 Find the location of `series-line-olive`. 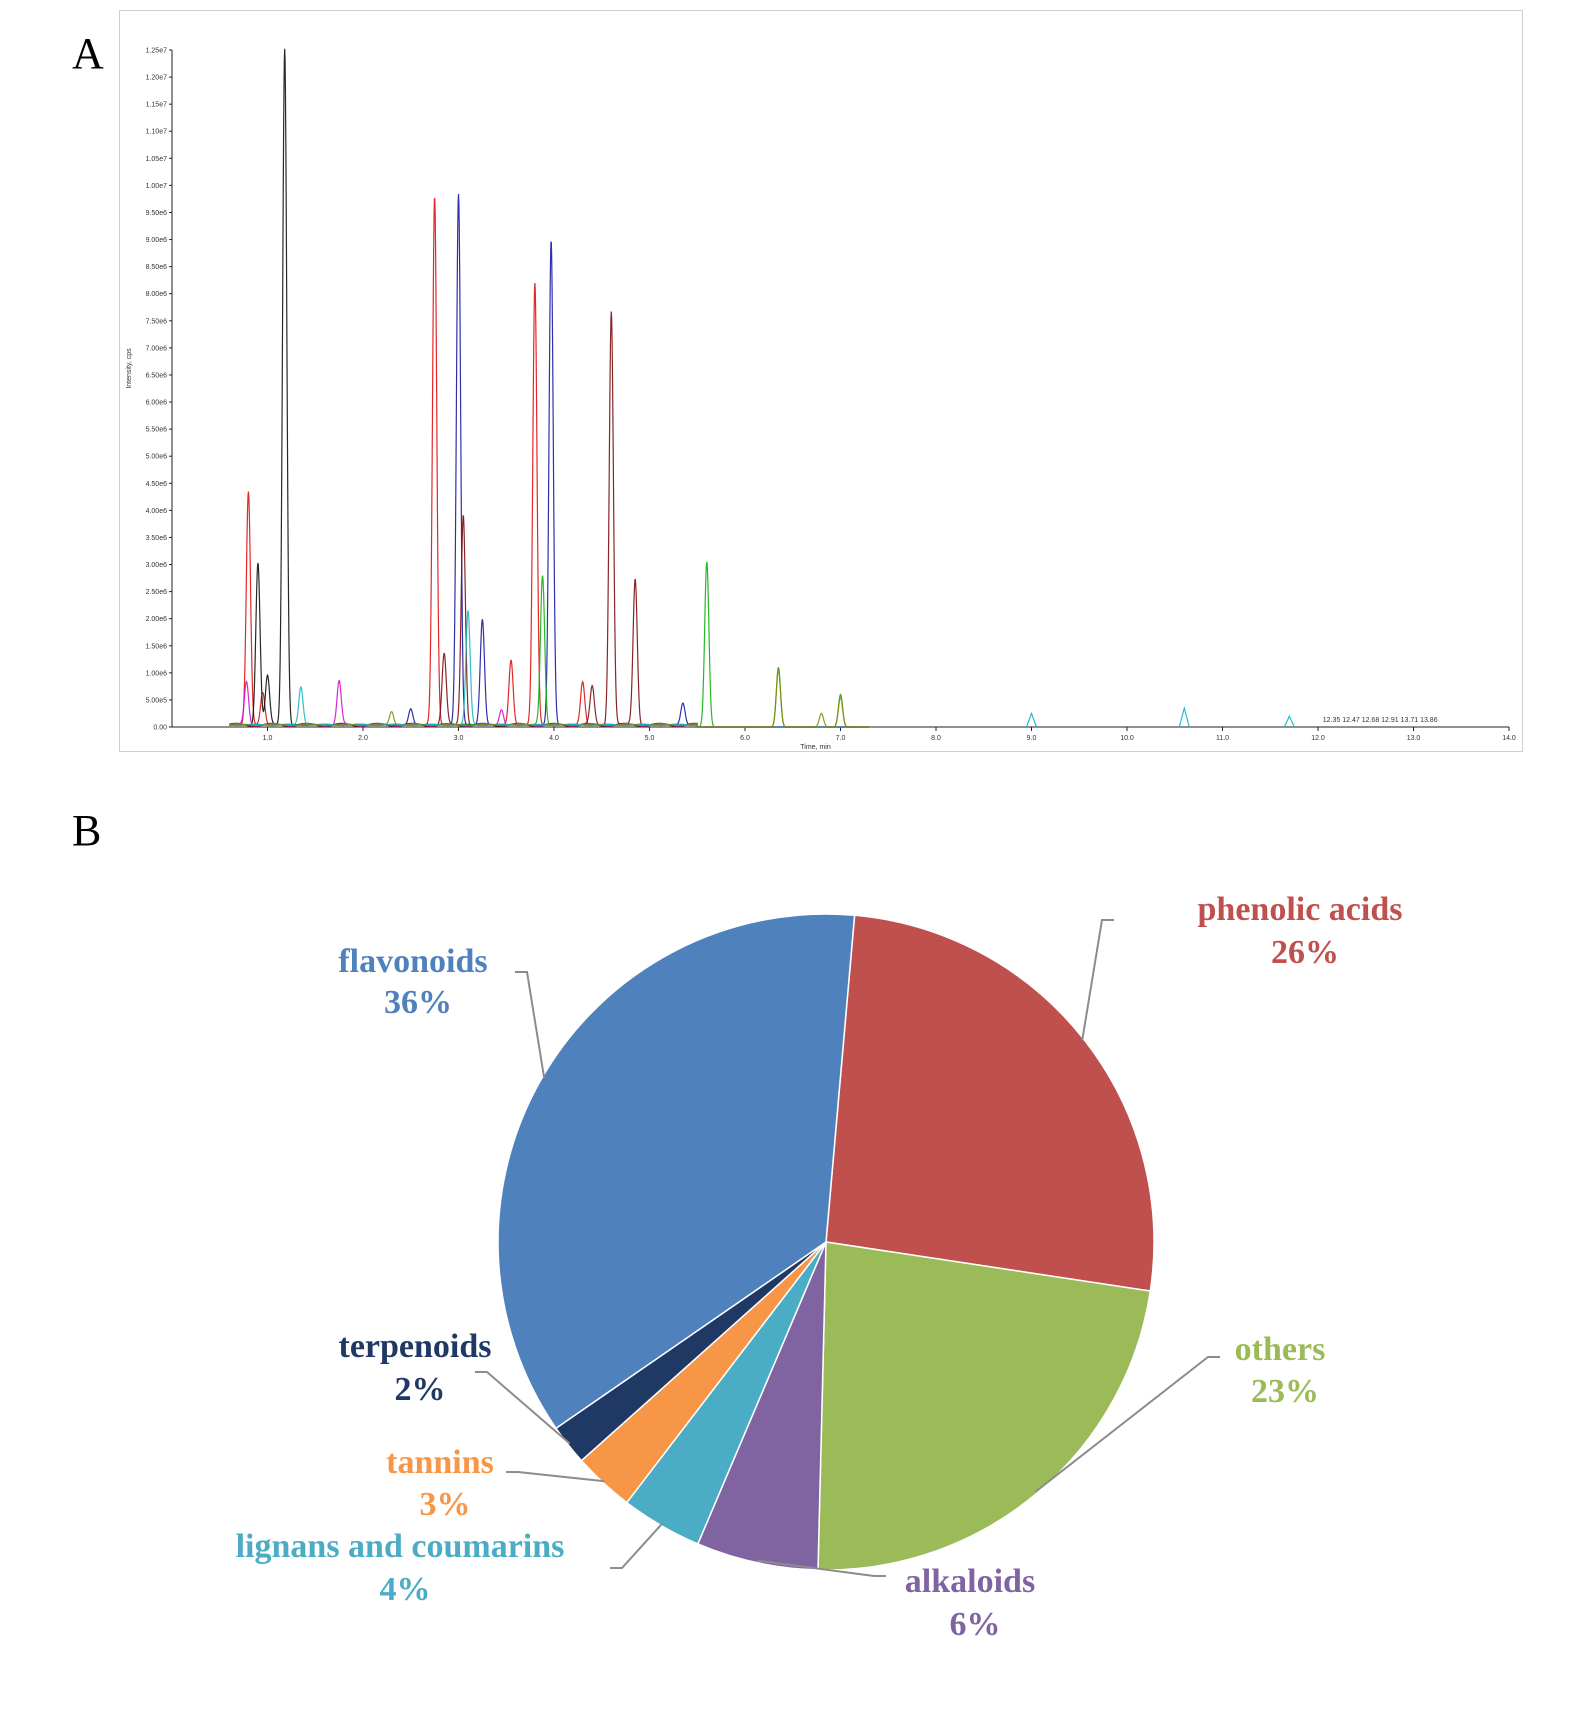

series-line-olive is located at coordinates (549, 698).